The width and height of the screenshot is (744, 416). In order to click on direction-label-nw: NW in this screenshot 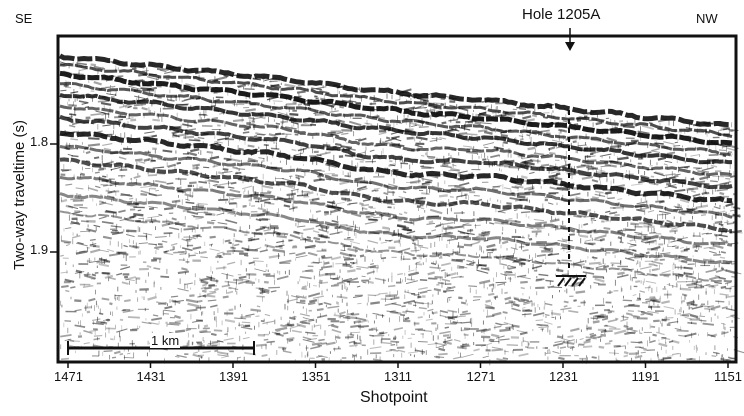, I will do `click(707, 18)`.